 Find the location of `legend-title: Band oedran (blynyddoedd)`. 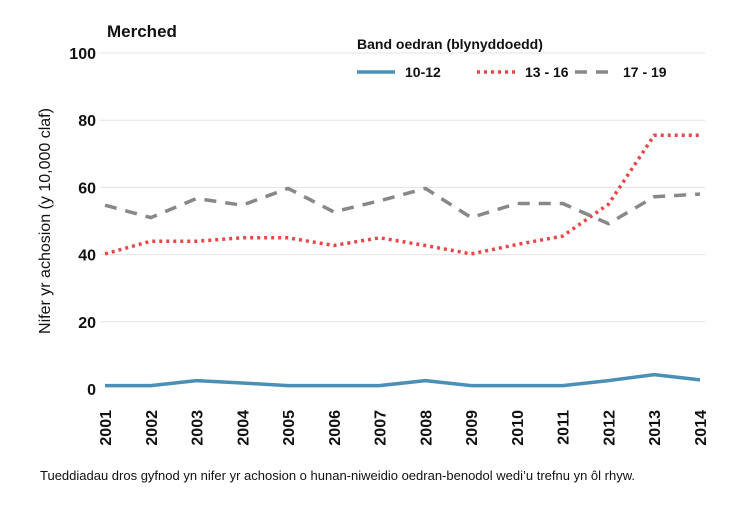

legend-title: Band oedran (blynyddoedd) is located at coordinates (450, 44).